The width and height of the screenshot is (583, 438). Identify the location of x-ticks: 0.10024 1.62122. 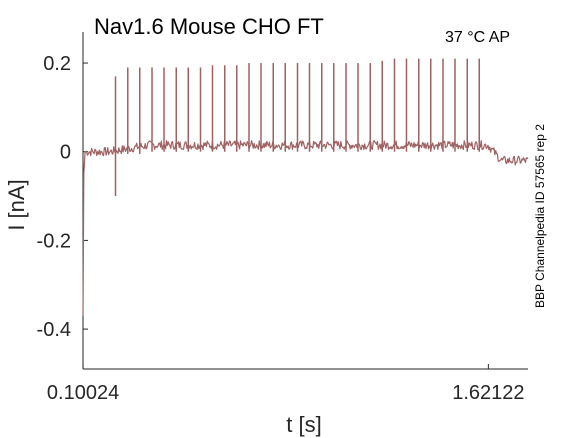
(286, 384).